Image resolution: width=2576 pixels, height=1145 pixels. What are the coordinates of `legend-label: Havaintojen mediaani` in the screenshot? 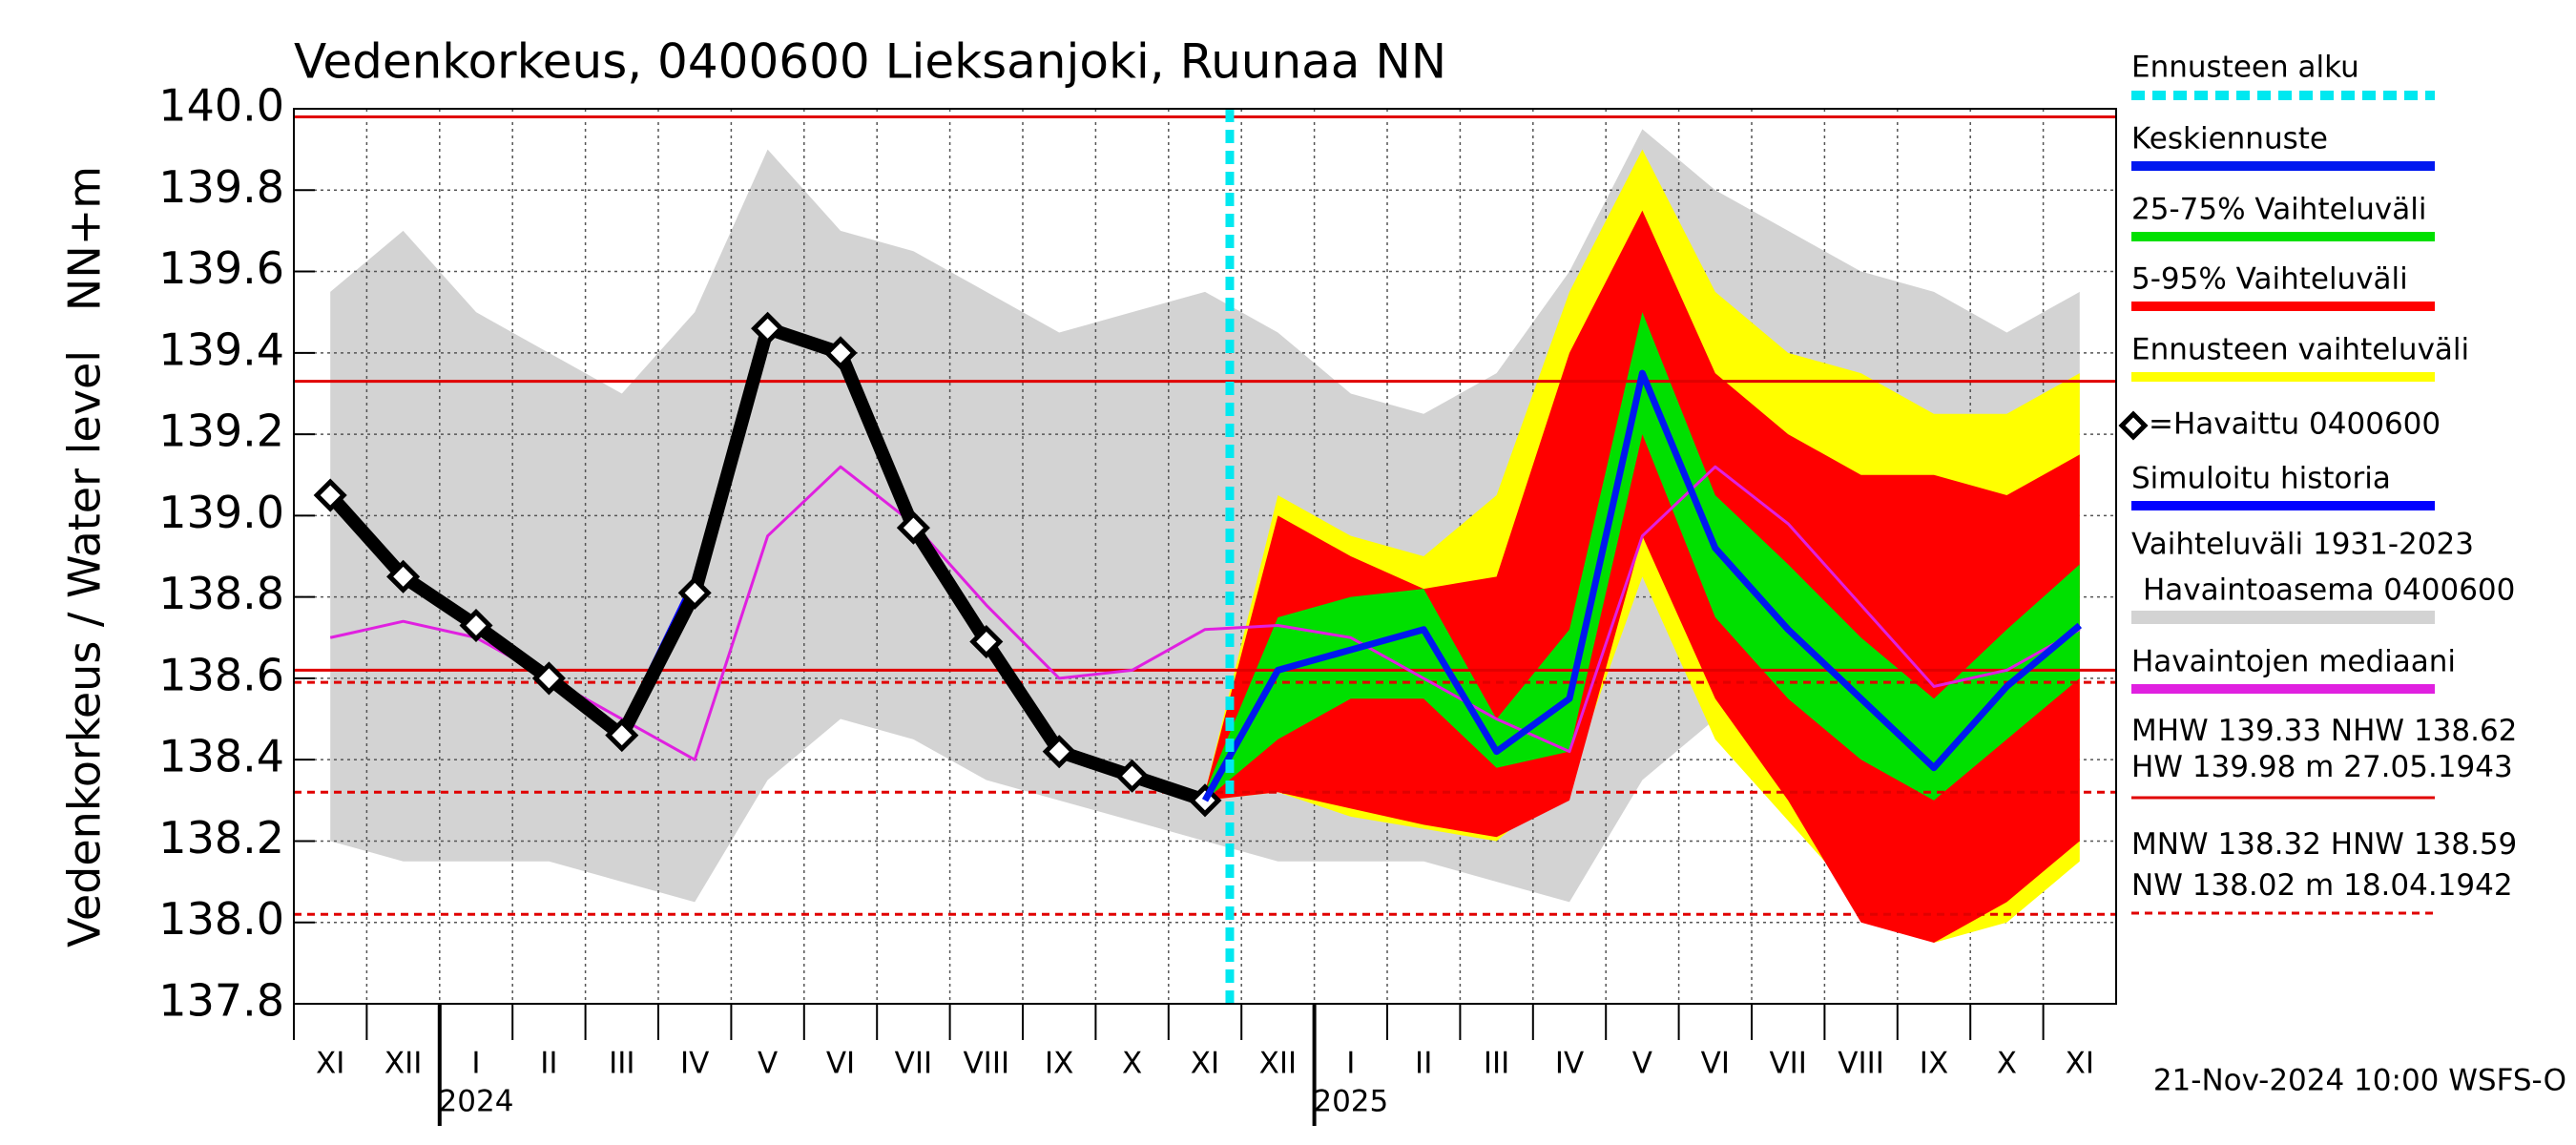 It's located at (2293, 662).